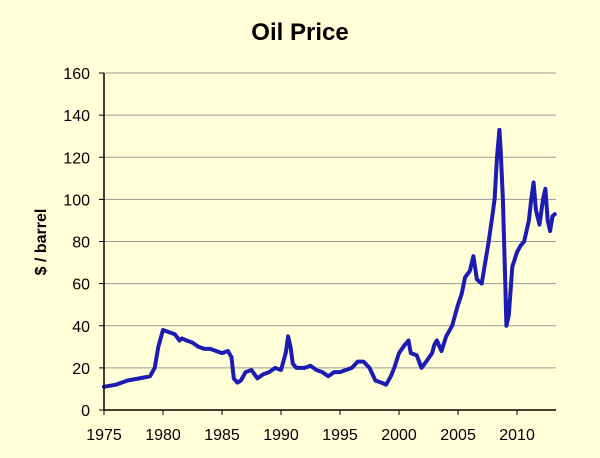 This screenshot has height=458, width=600. What do you see at coordinates (163, 435) in the screenshot?
I see `x-tick-label: 1980` at bounding box center [163, 435].